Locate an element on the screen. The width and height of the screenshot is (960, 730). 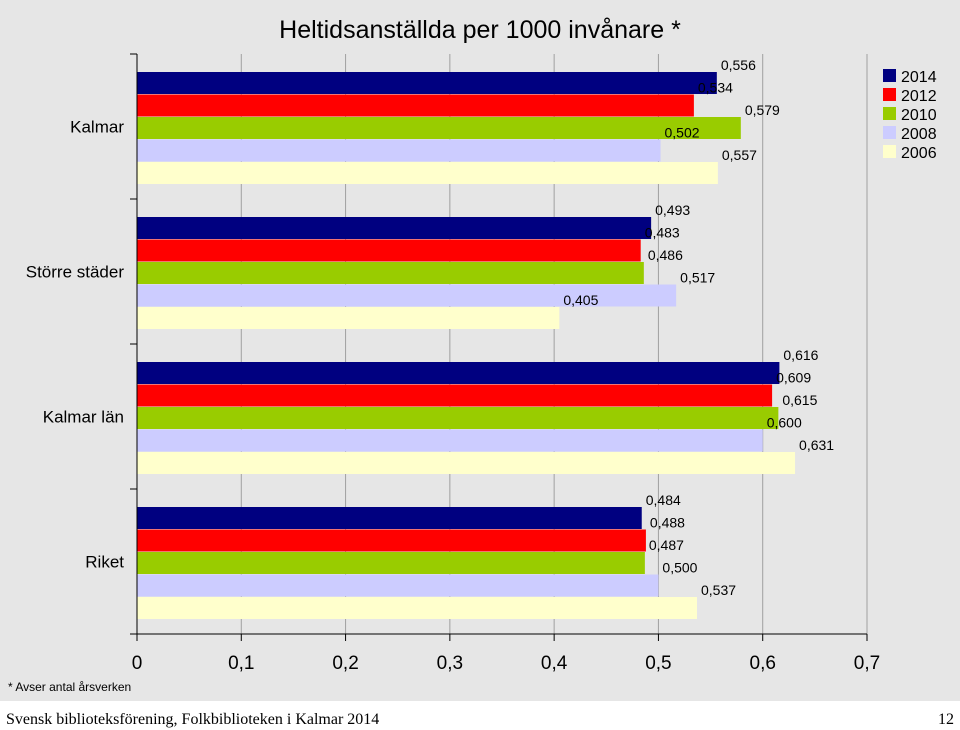
category-label: Kalmar is located at coordinates (97, 127).